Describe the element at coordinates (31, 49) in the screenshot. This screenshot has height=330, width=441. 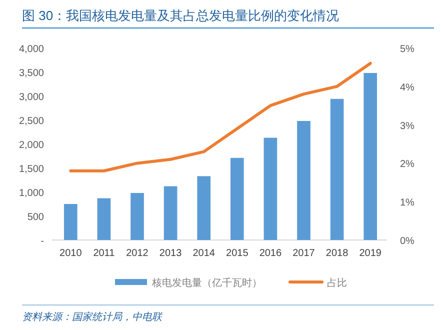
I see `y-tick-label: 4,000` at that location.